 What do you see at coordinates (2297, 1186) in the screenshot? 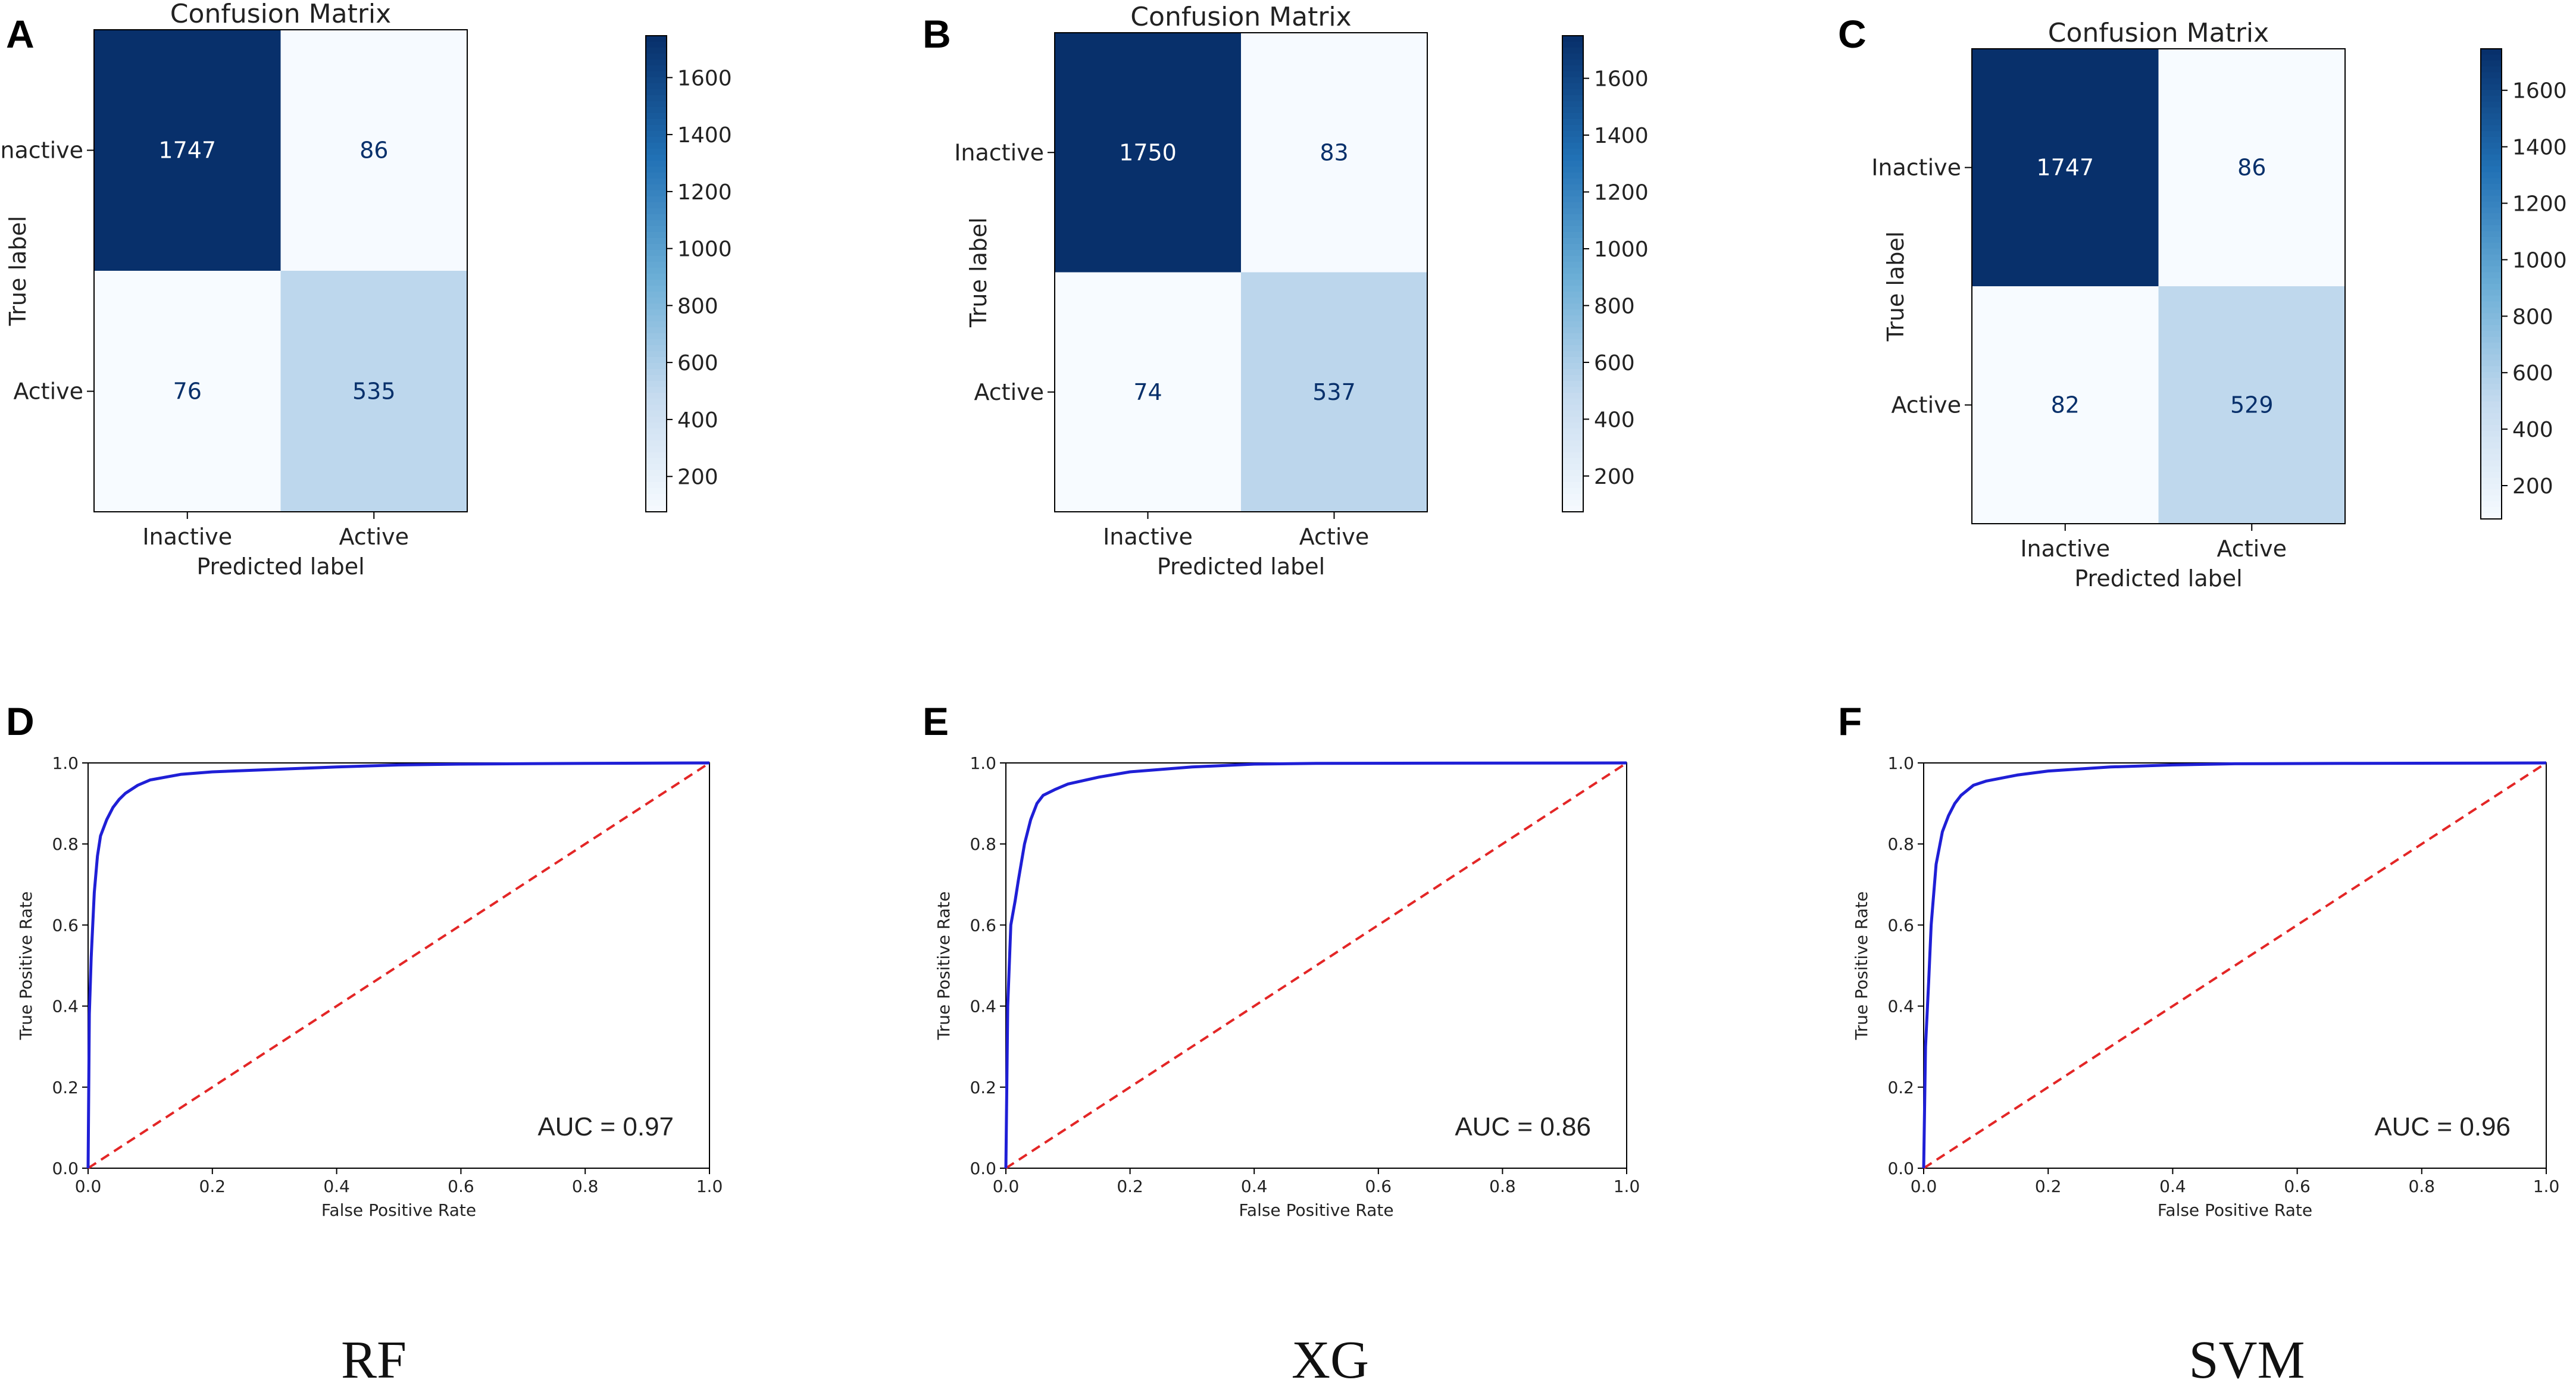
I see `x-tick-label: 0.6` at bounding box center [2297, 1186].